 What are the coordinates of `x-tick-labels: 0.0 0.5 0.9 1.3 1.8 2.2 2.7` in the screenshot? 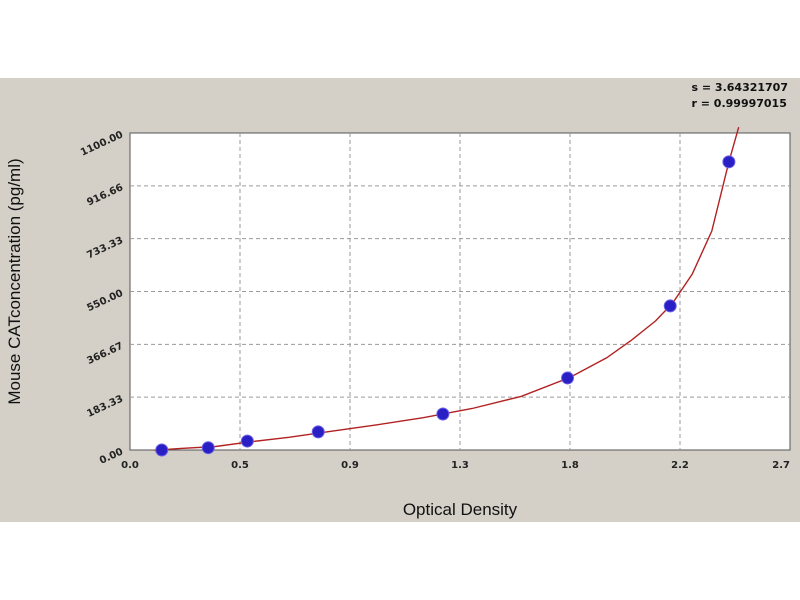 It's located at (455, 465).